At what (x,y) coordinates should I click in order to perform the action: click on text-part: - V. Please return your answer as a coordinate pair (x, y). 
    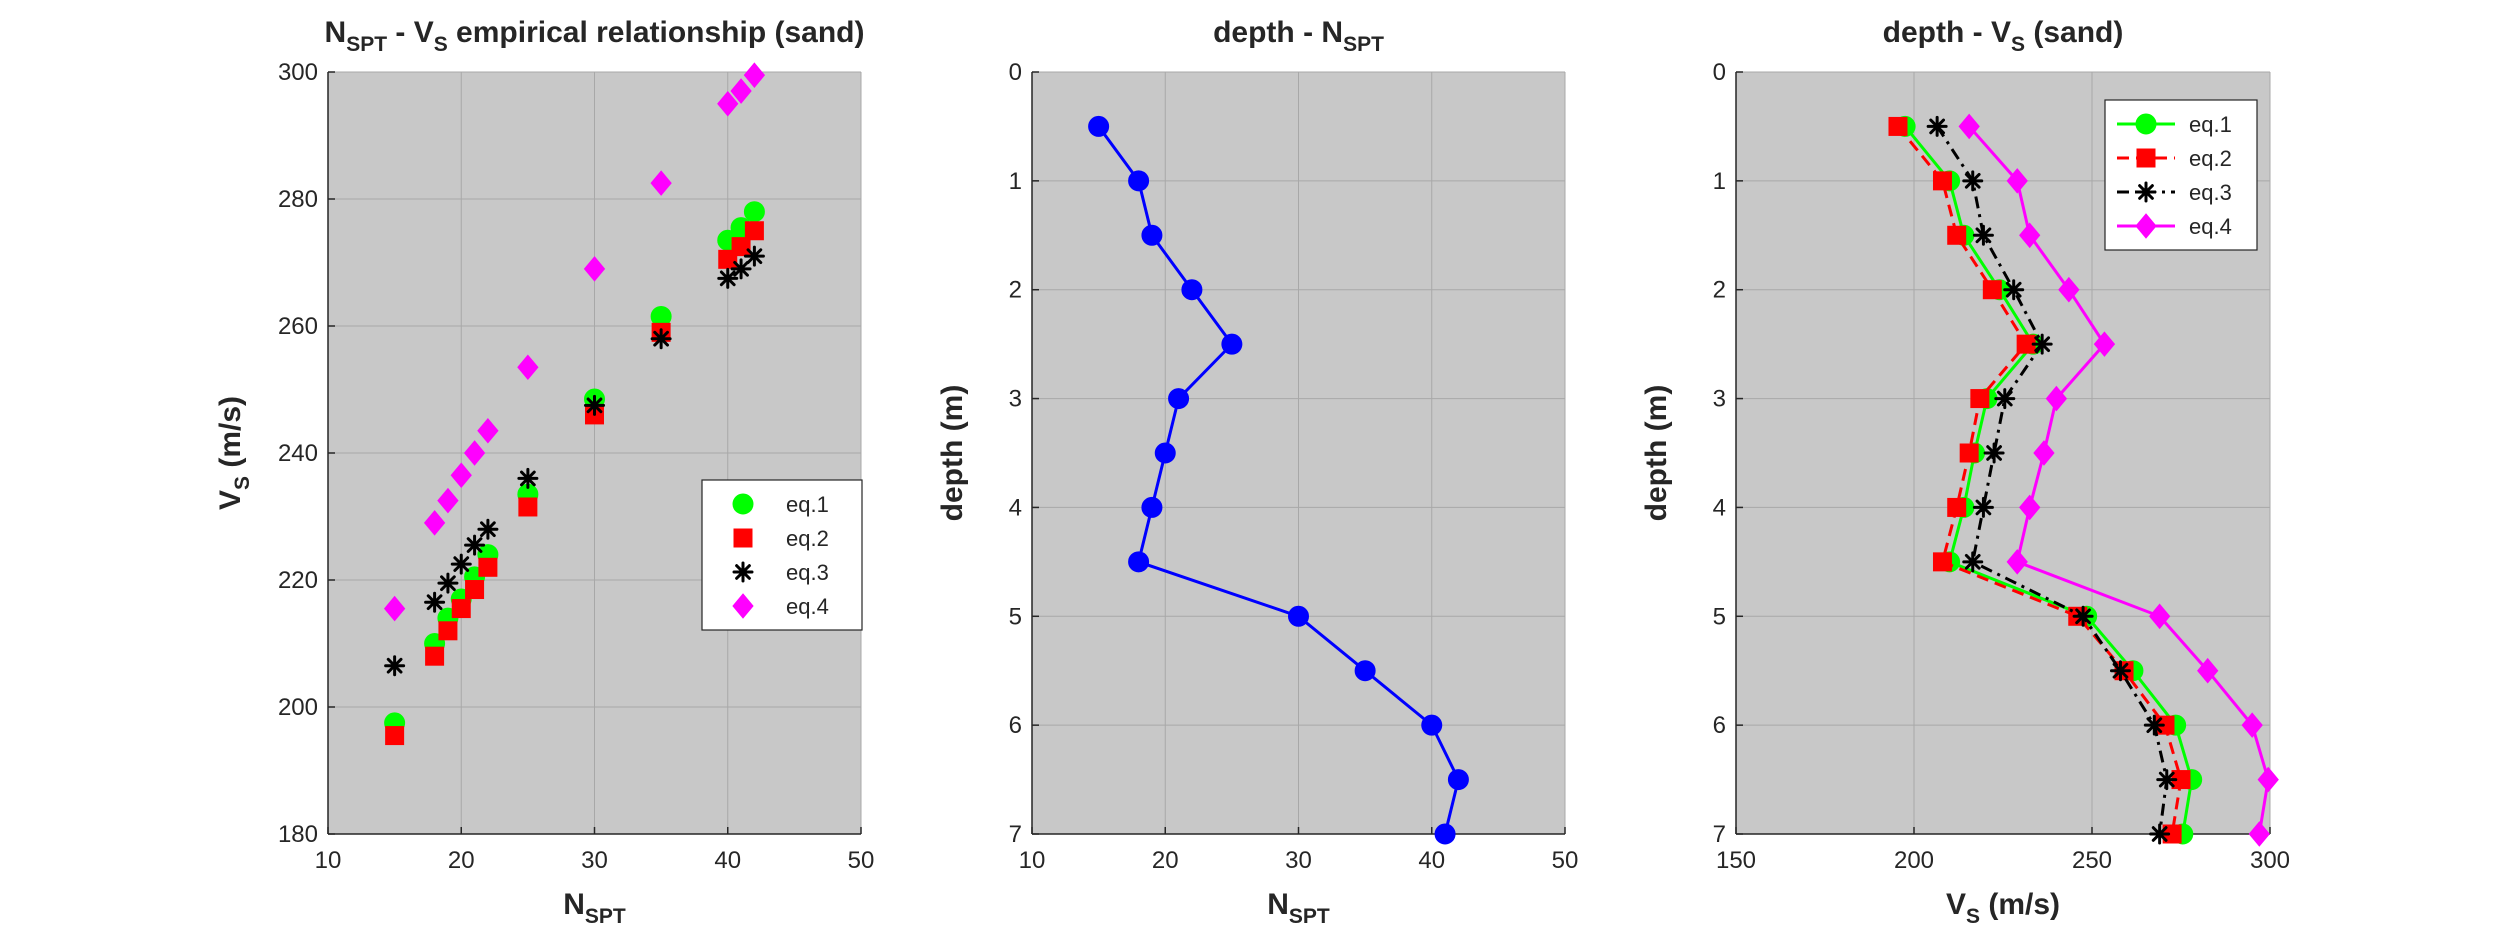
    Looking at the image, I should click on (410, 32).